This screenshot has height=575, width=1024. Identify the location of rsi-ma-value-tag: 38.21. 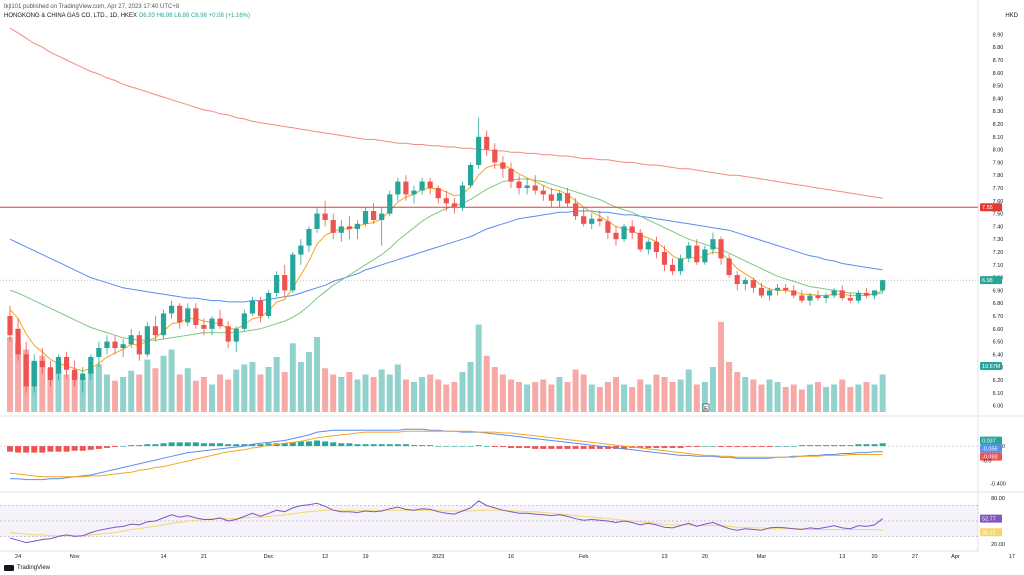
(989, 533).